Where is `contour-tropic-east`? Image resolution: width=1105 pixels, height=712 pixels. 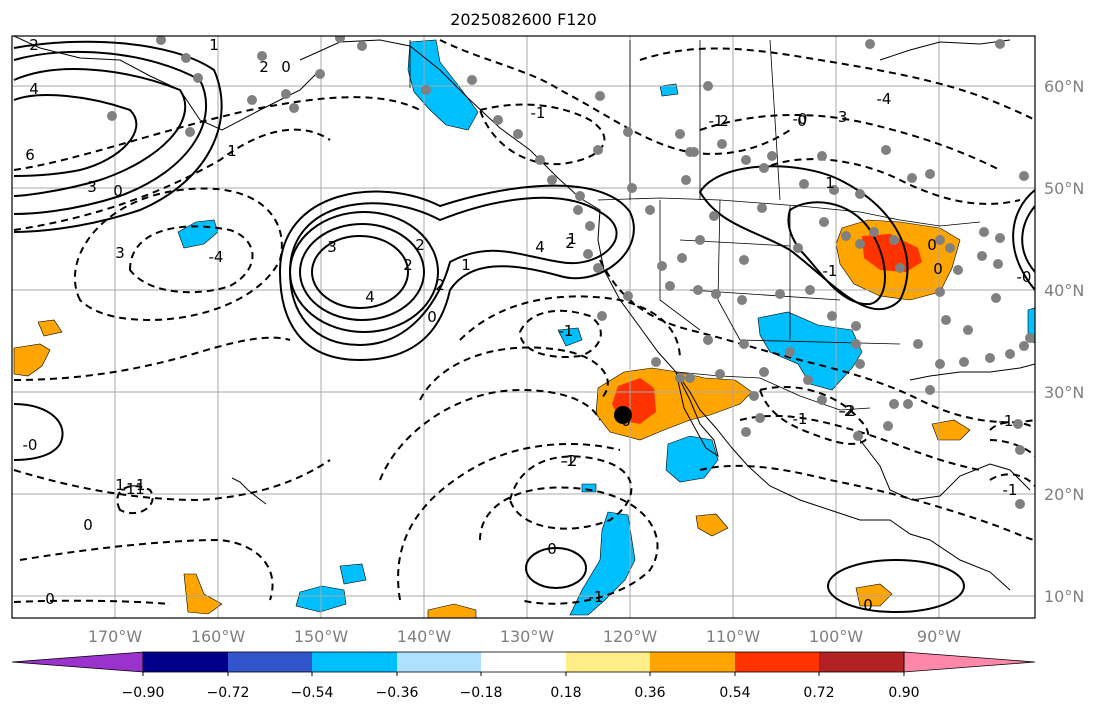
contour-tropic-east is located at coordinates (896, 586).